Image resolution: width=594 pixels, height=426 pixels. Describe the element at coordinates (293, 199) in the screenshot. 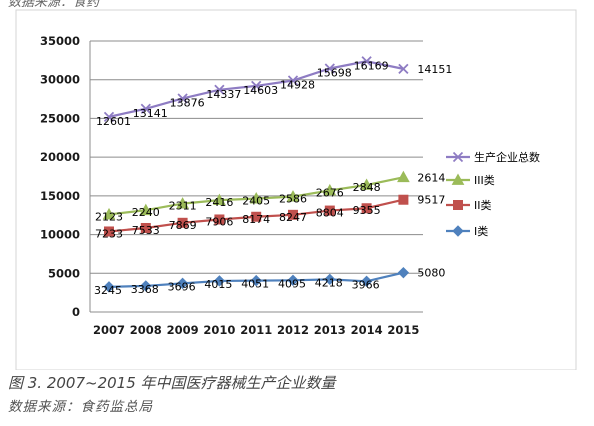

I see `data-label-class3: 2586` at that location.